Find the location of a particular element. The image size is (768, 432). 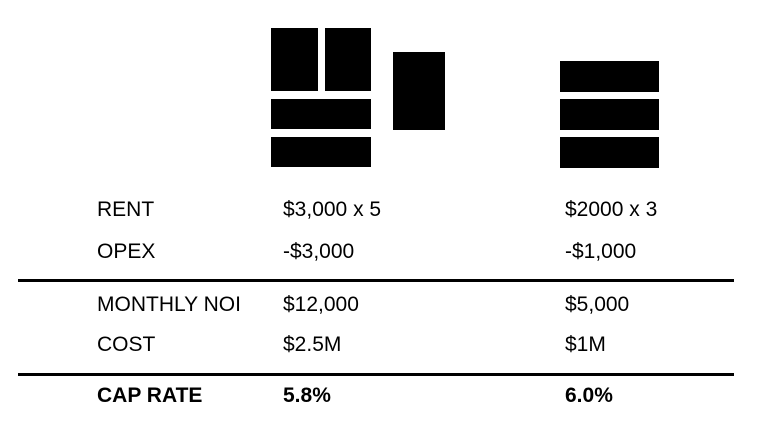

table-row-cap-rate: CAP RATE 5.8% 6.0% is located at coordinates (384, 396).